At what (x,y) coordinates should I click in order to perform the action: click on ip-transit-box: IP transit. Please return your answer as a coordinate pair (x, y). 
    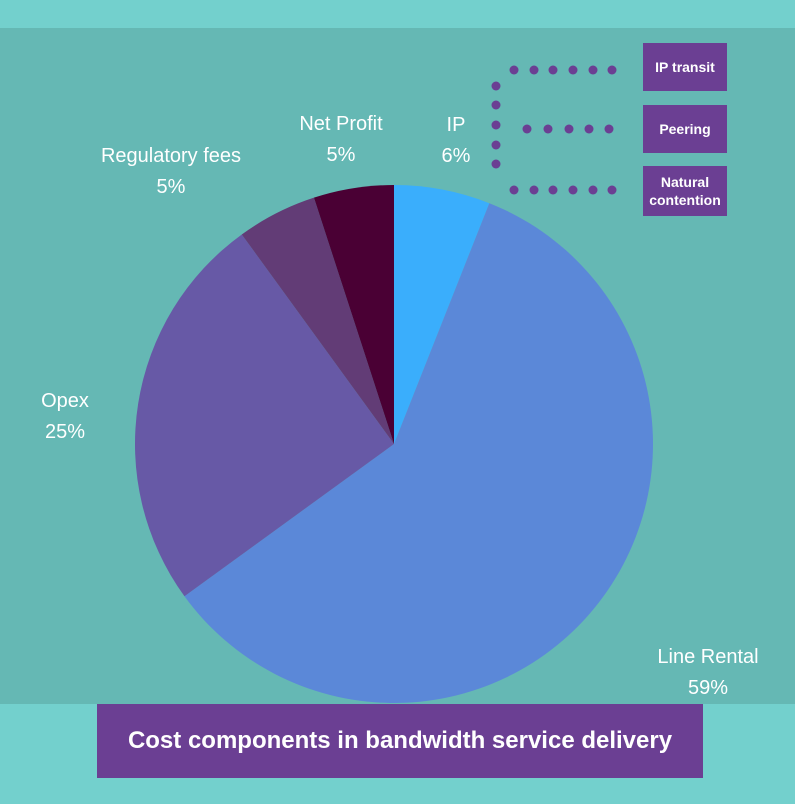
    Looking at the image, I should click on (685, 67).